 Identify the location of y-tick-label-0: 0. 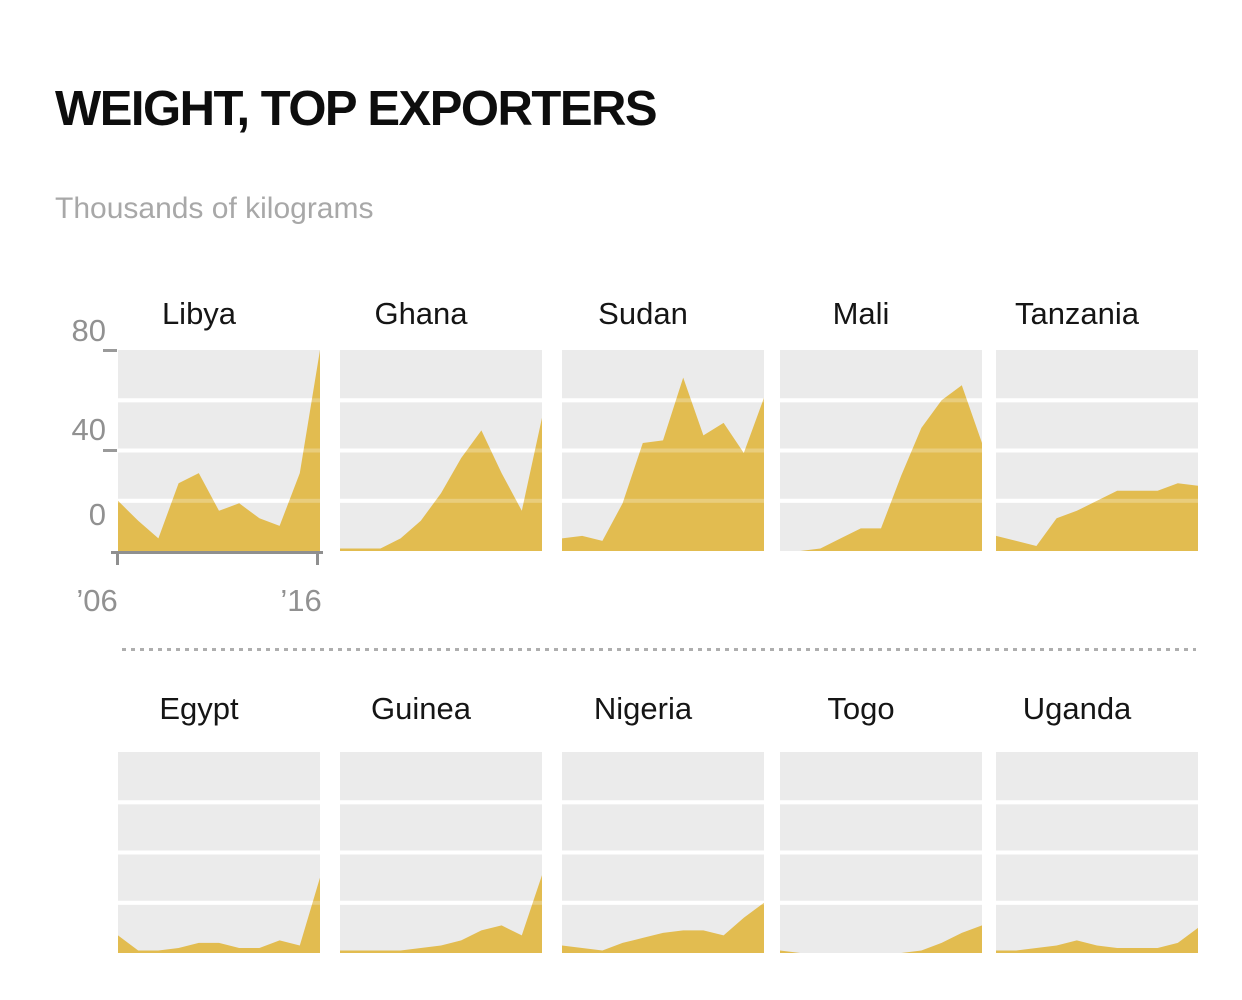
(97, 514).